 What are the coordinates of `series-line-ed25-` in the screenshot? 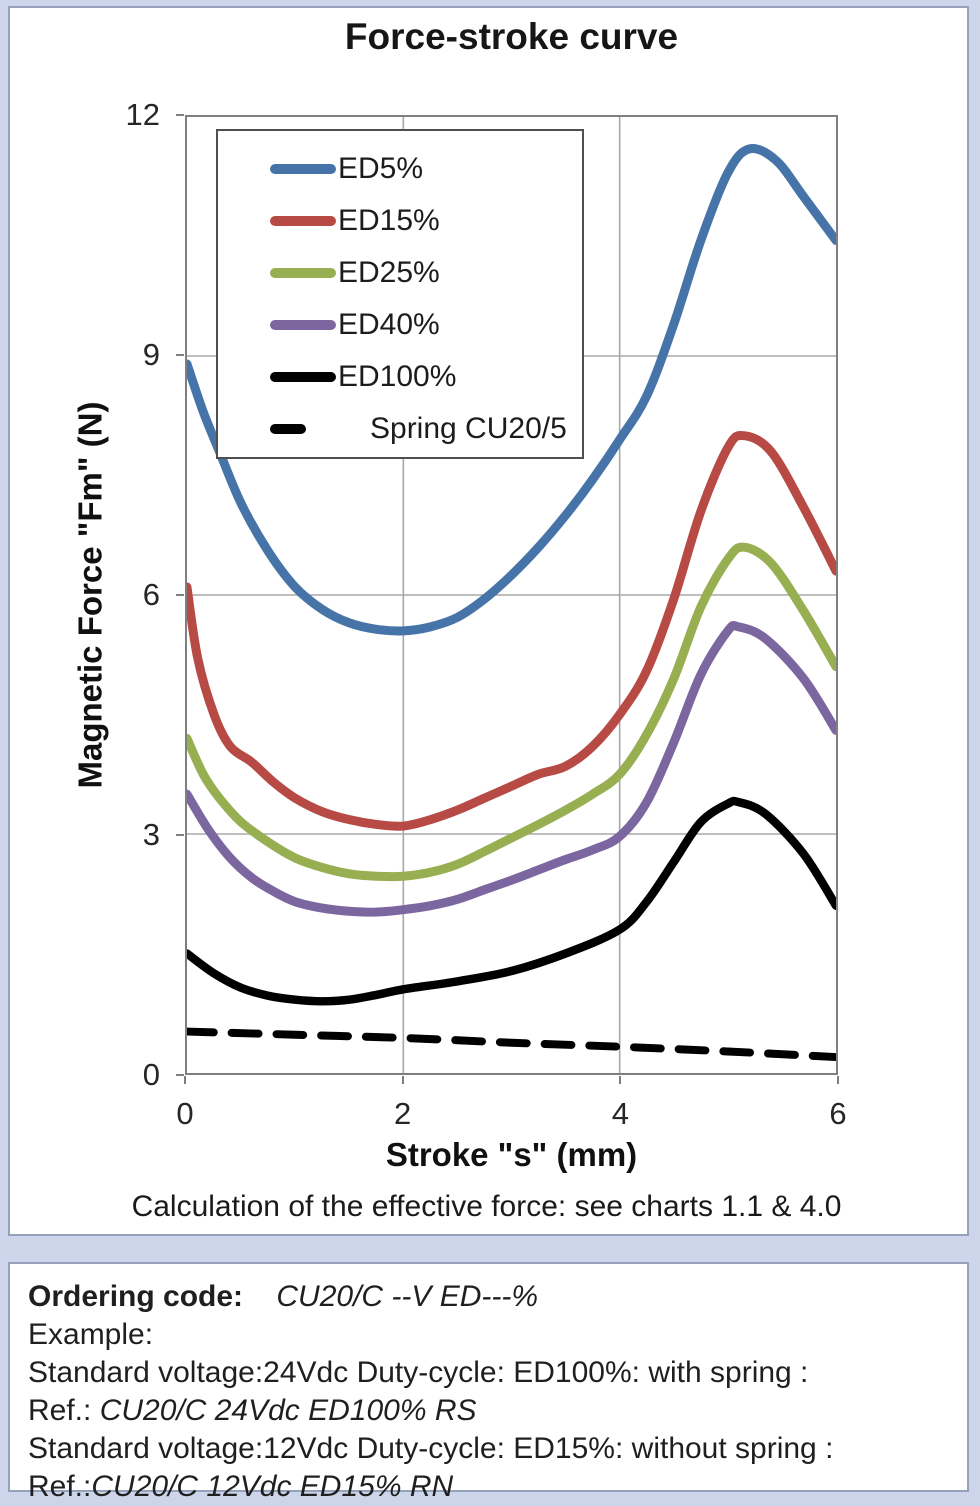 It's located at (511, 712).